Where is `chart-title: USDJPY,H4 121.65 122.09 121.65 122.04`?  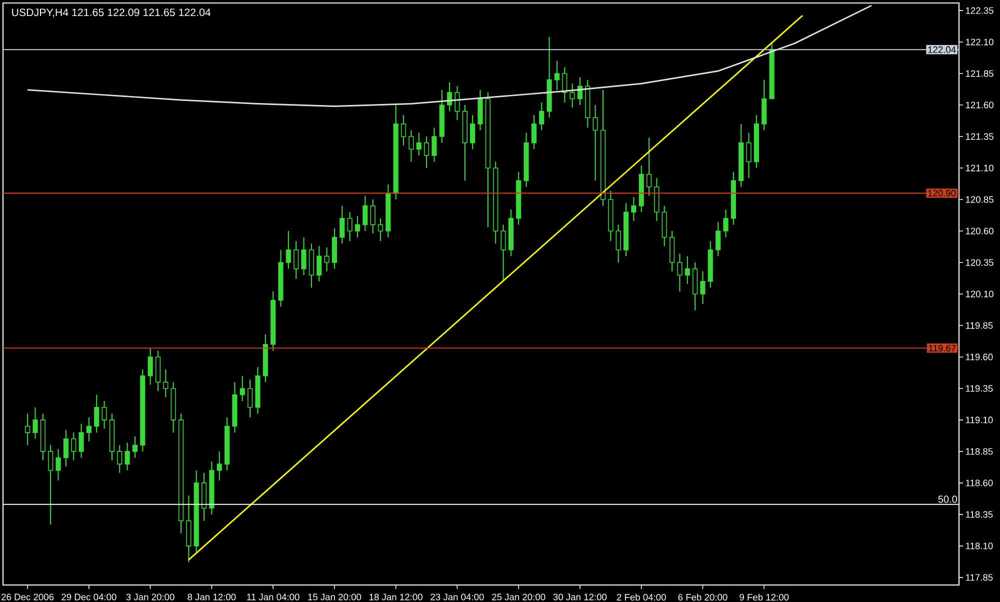 chart-title: USDJPY,H4 121.65 122.09 121.65 122.04 is located at coordinates (111, 13).